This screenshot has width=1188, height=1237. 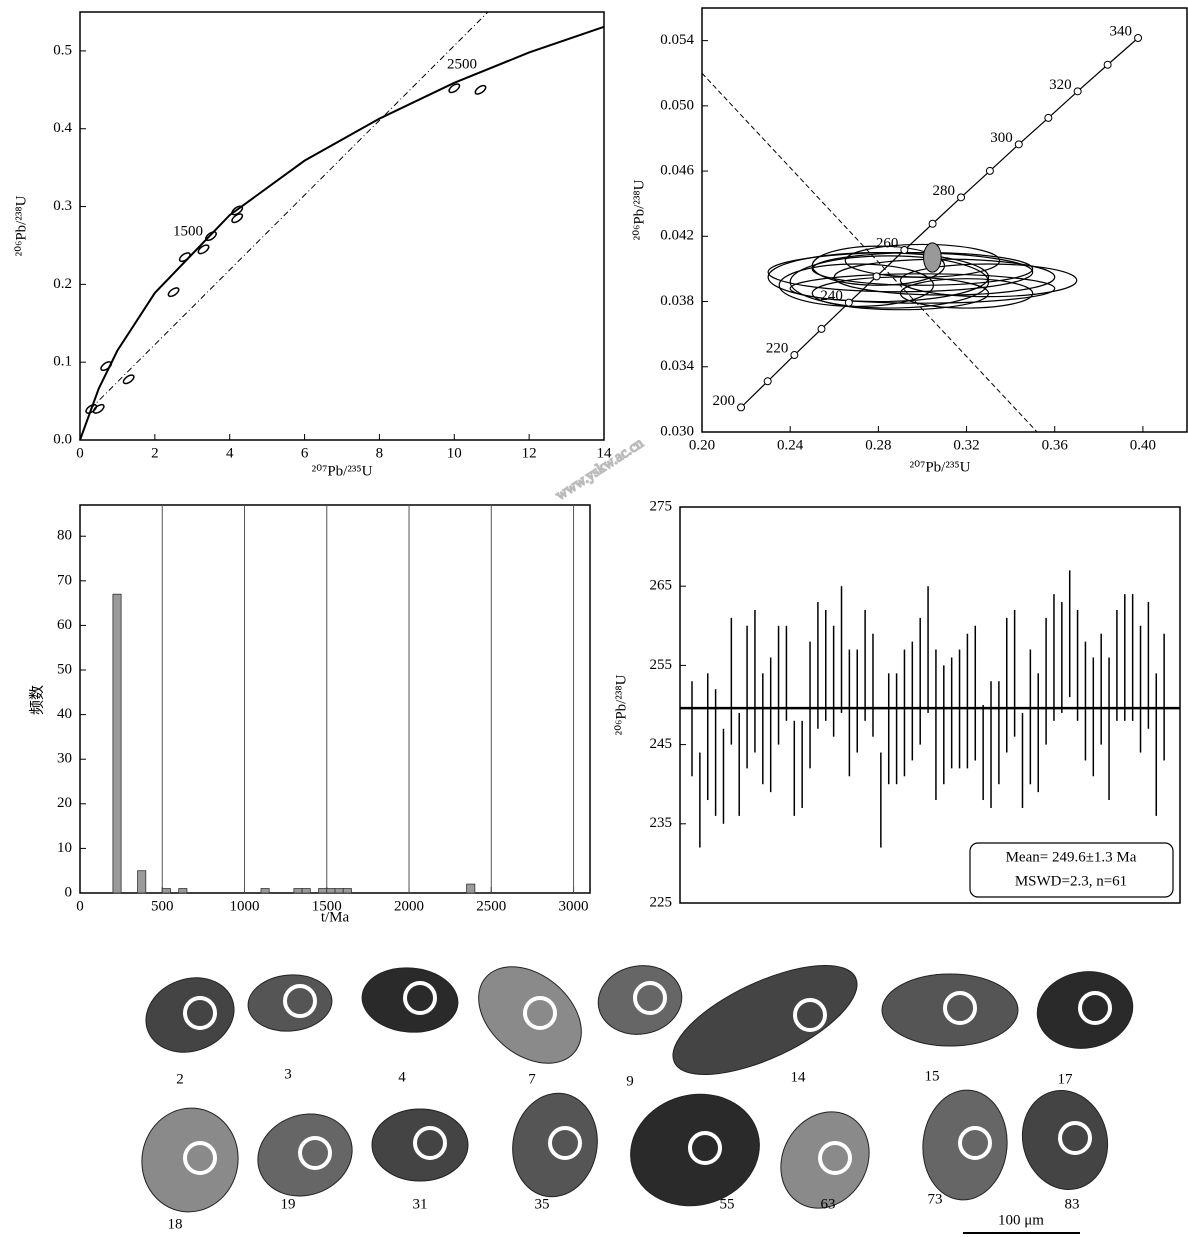 What do you see at coordinates (1143, 445) in the screenshot?
I see `x-tick-label: 0.40` at bounding box center [1143, 445].